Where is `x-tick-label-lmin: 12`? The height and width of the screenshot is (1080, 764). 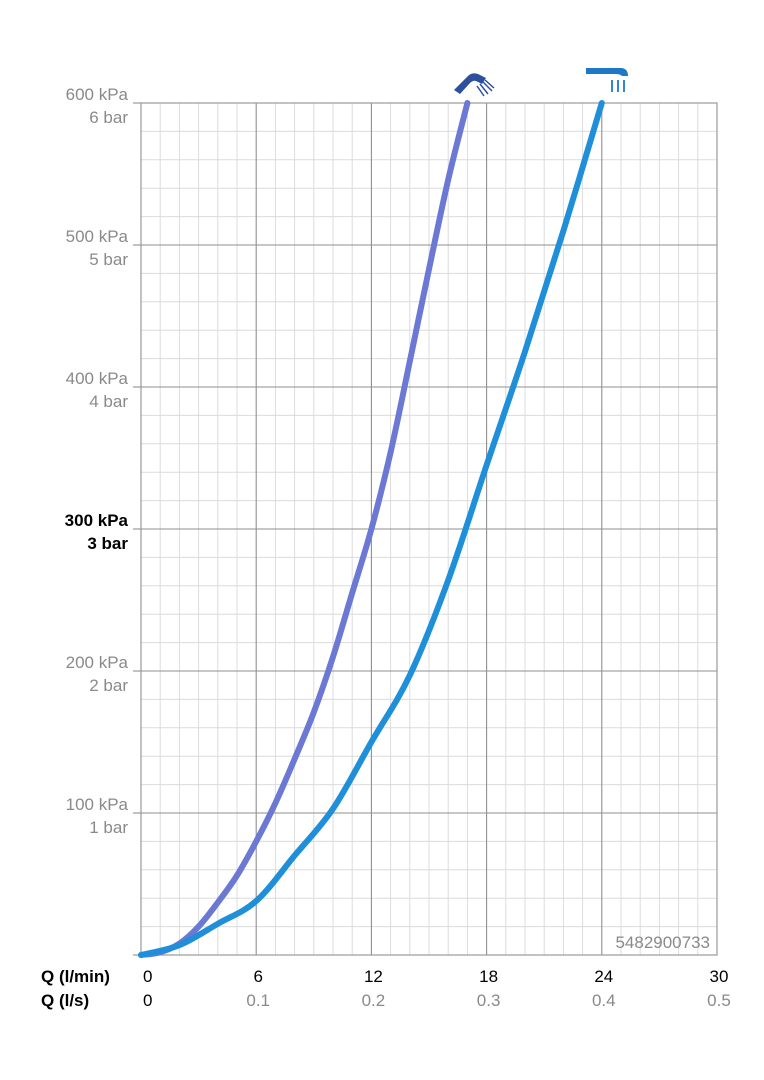 x-tick-label-lmin: 12 is located at coordinates (373, 976).